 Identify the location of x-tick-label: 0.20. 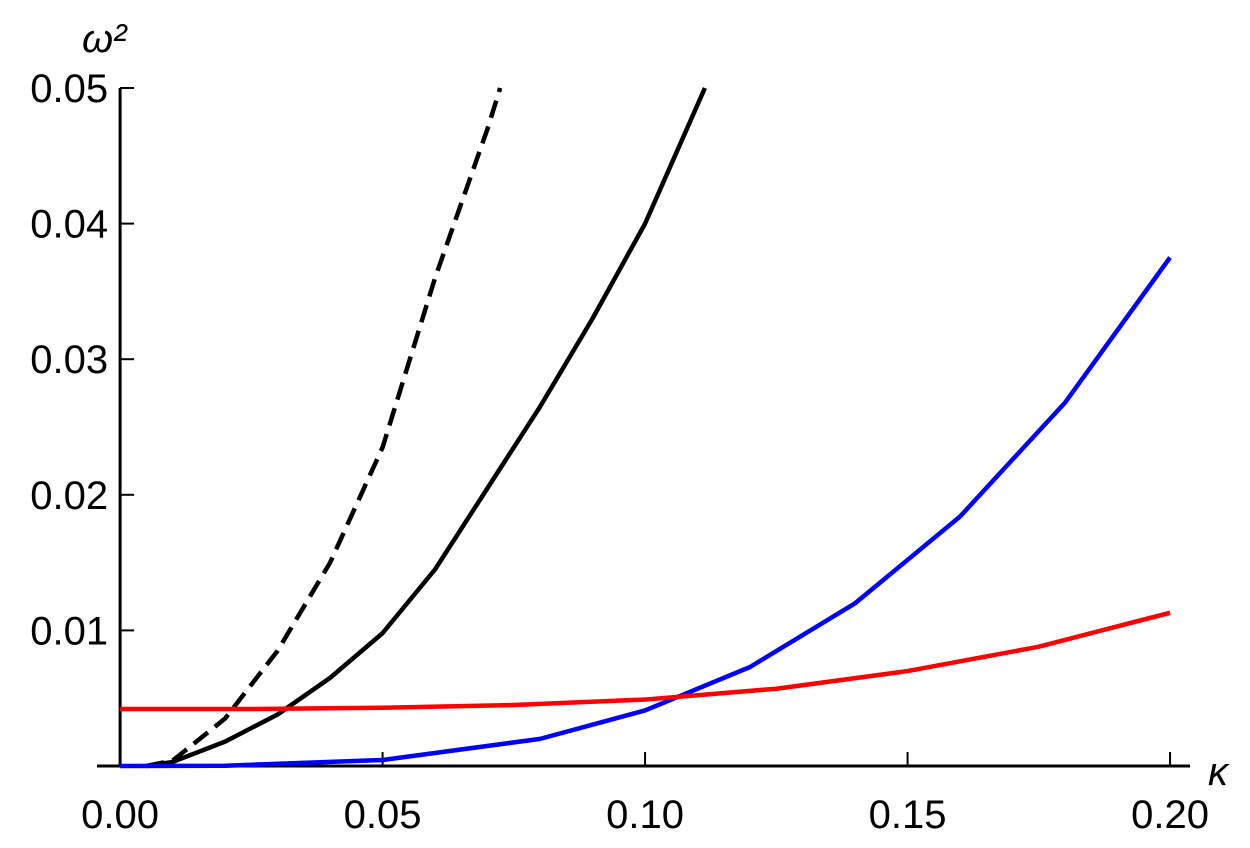
(1170, 815).